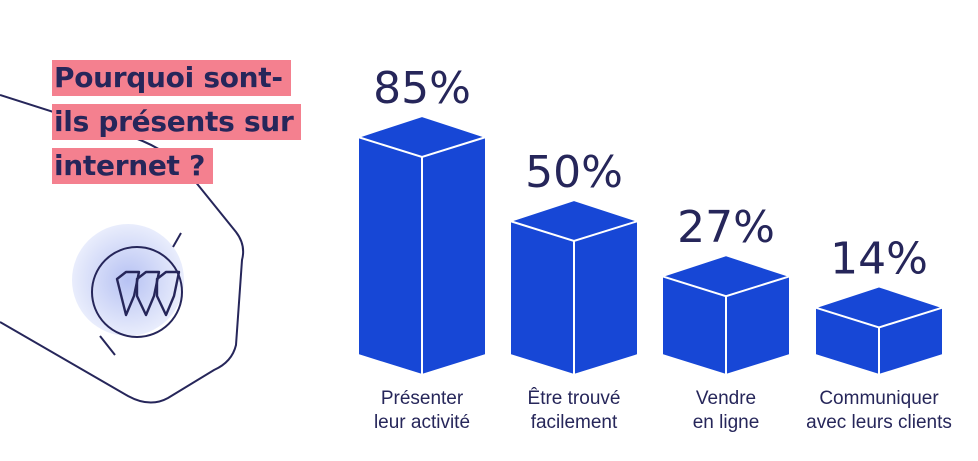 Image resolution: width=978 pixels, height=461 pixels. What do you see at coordinates (879, 422) in the screenshot?
I see `category-label-4-2: avec leurs clients` at bounding box center [879, 422].